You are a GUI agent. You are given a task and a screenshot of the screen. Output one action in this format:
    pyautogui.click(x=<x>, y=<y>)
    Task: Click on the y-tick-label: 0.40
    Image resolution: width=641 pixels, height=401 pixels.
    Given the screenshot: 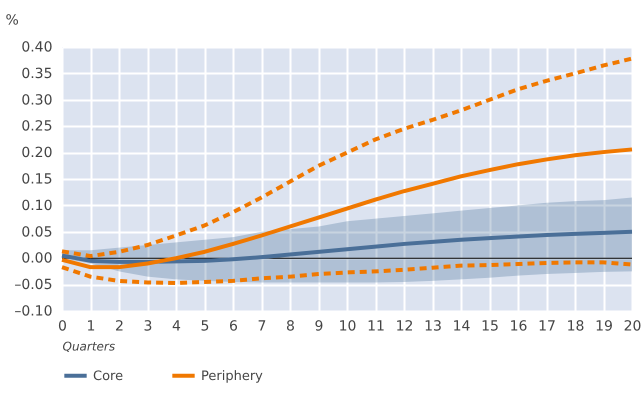 What is the action you would take?
    pyautogui.click(x=36, y=48)
    